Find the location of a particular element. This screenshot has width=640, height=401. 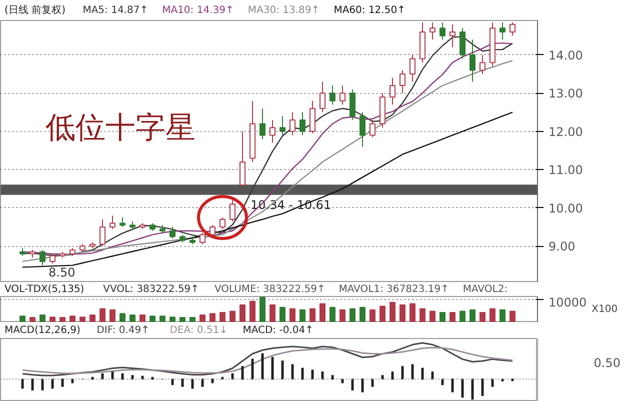

y-tick-label: 10.00 is located at coordinates (565, 208).